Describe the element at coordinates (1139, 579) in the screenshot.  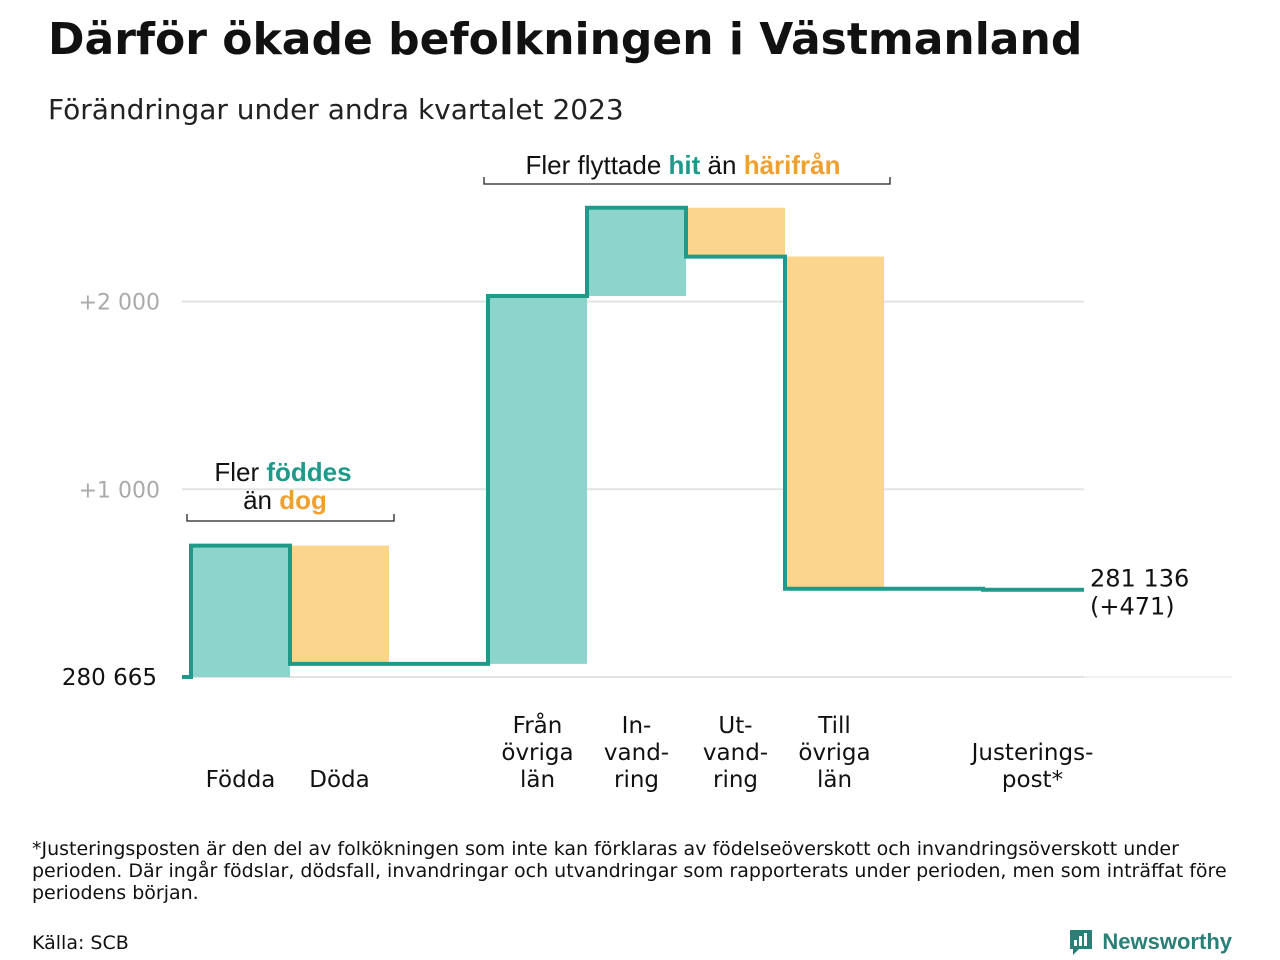
I see `end-value-label: 281 136` at that location.